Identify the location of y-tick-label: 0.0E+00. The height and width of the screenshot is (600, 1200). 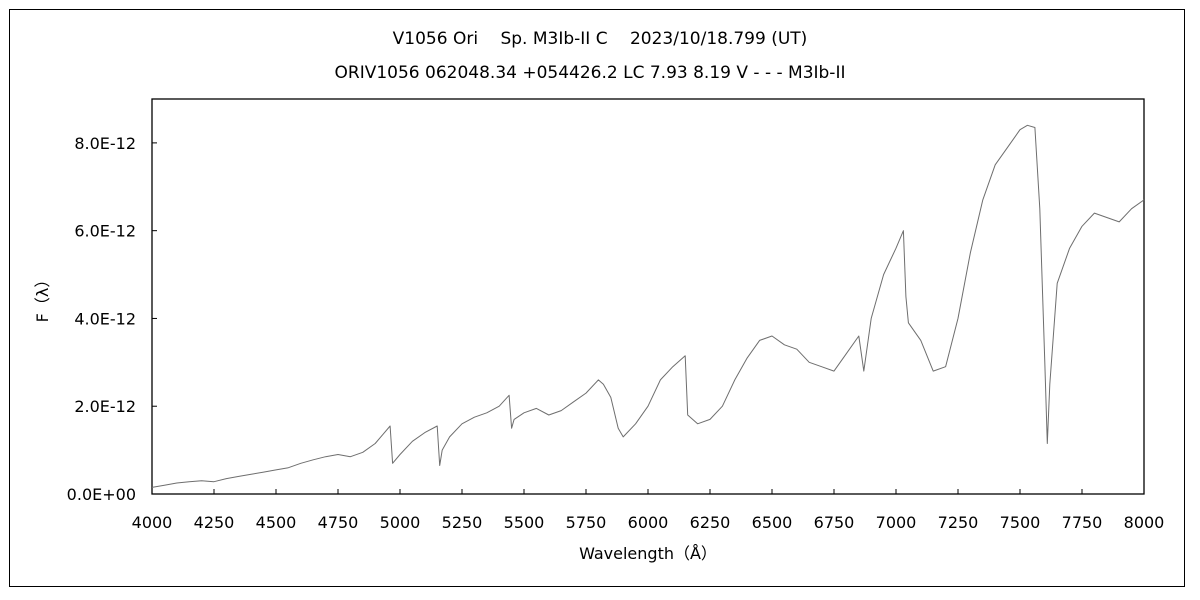
(101, 494).